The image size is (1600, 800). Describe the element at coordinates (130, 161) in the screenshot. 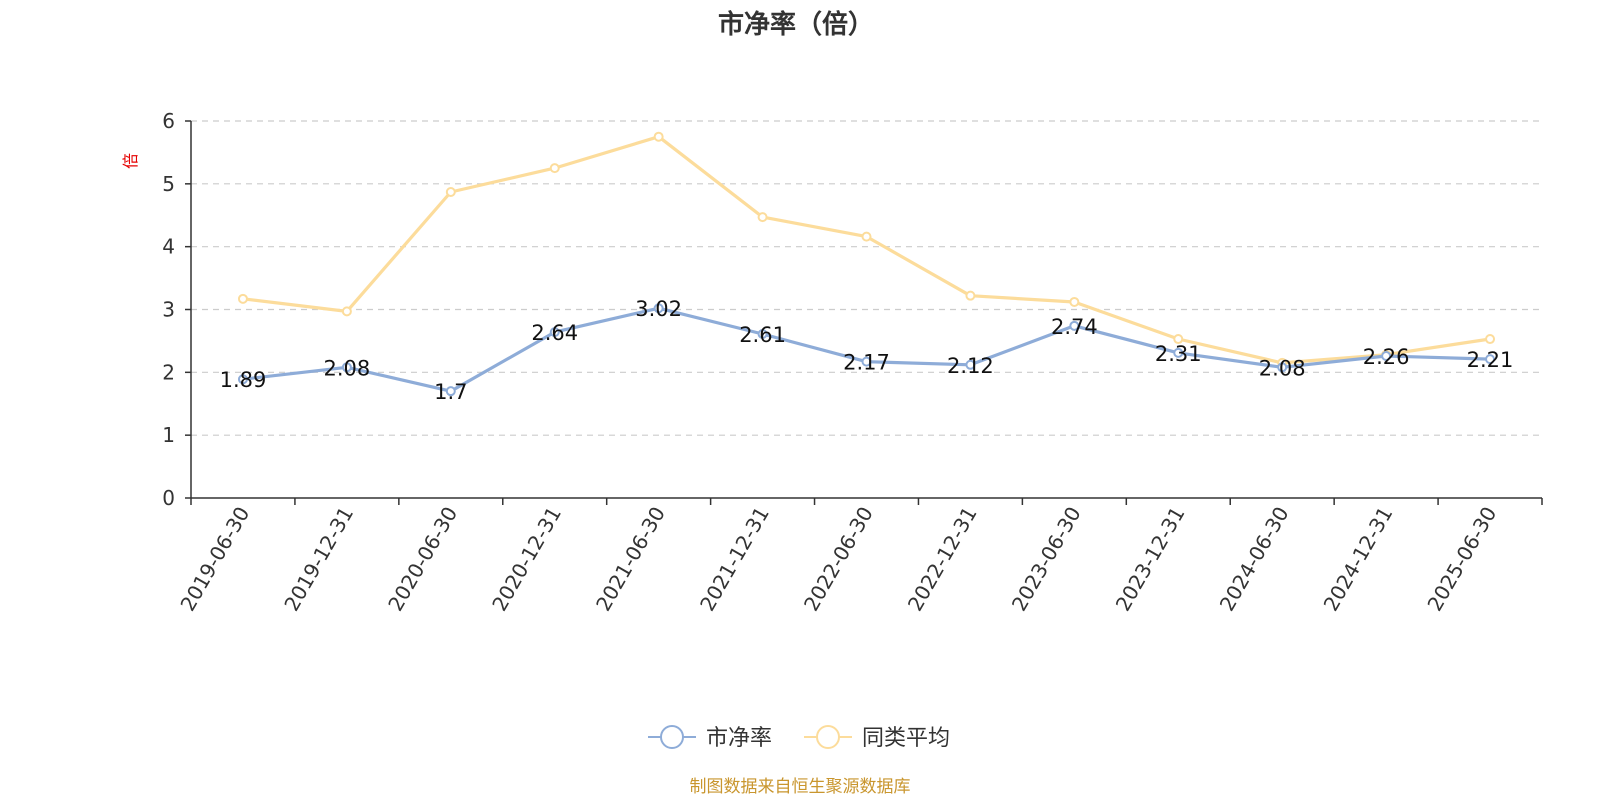

I see `y-axis-label: 倍` at that location.